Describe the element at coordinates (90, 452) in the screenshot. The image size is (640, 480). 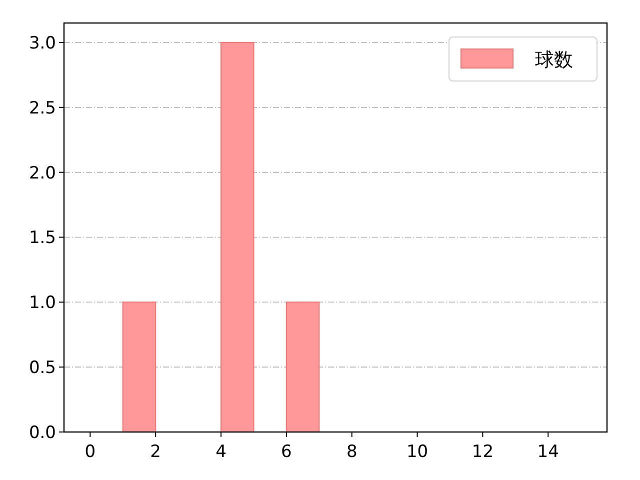
I see `x-tick-label: 0` at that location.